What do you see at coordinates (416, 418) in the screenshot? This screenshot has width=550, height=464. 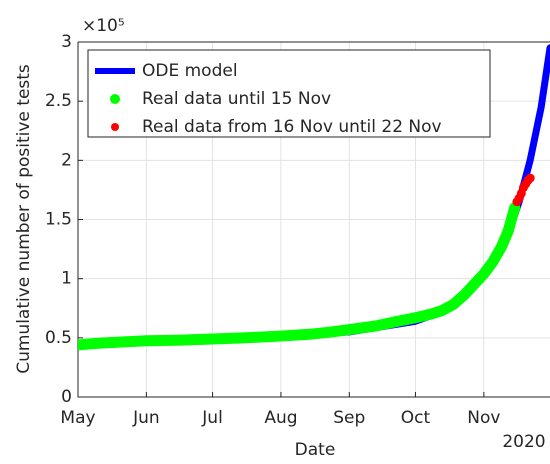 I see `x-tick-label: Oct` at bounding box center [416, 418].